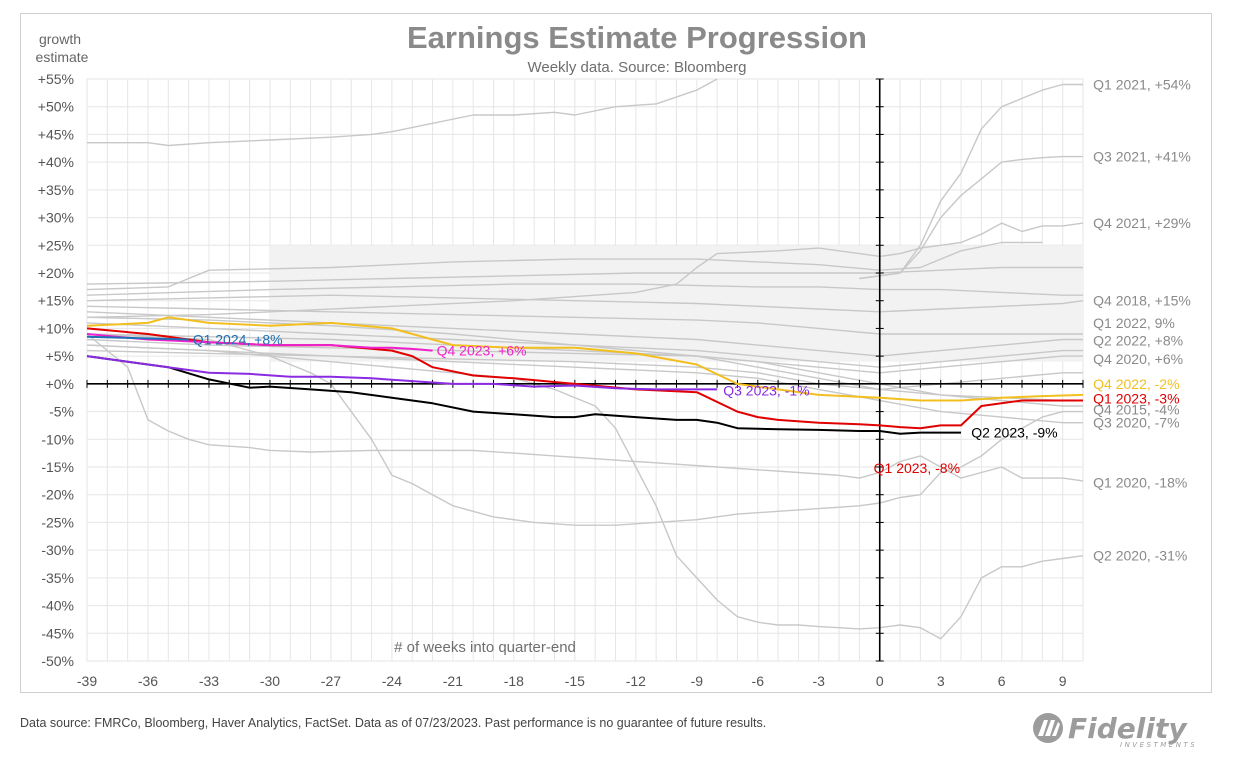  I want to click on series-label: Q1 2020, -18%, so click(1140, 483).